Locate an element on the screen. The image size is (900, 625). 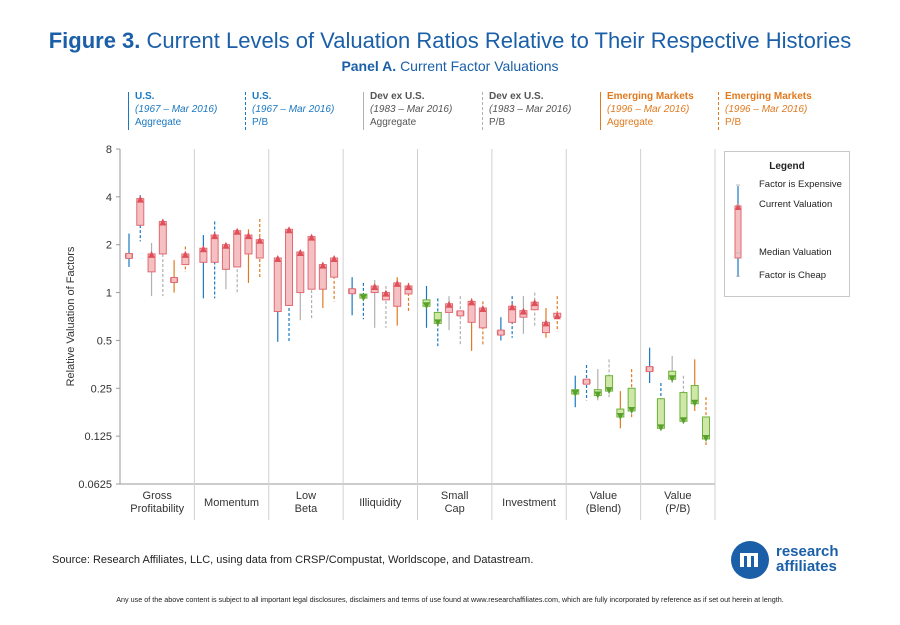
series-header-3-line1: Dev ex U.S. is located at coordinates (397, 96).